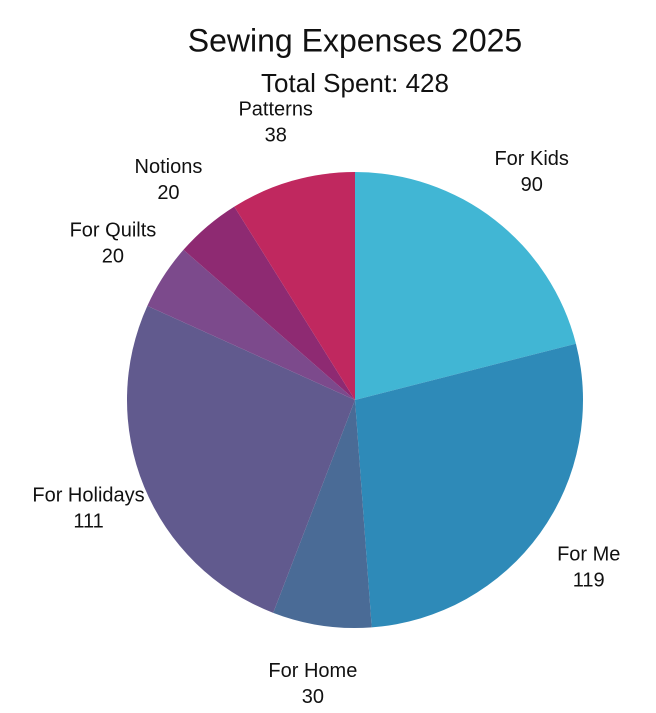  I want to click on chart-title: Sewing Expenses 2025, so click(355, 40).